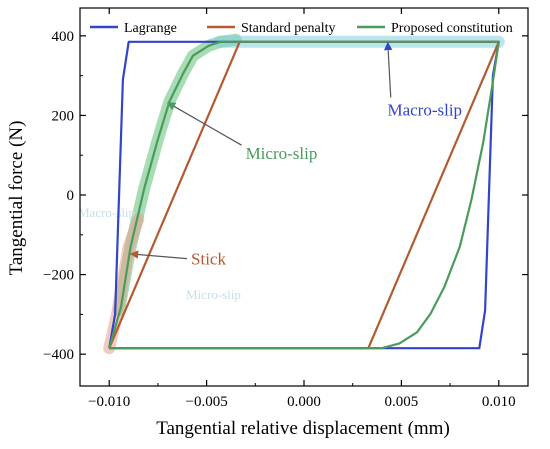 The width and height of the screenshot is (550, 449). What do you see at coordinates (208, 259) in the screenshot?
I see `stick-annotation-label: Stick` at bounding box center [208, 259].